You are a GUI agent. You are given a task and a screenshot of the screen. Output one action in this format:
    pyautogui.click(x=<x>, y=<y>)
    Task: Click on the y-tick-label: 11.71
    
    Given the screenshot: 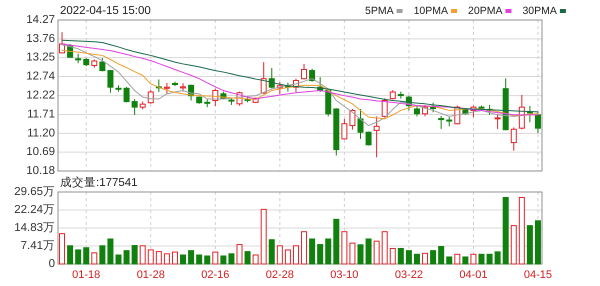 What is the action you would take?
    pyautogui.click(x=41, y=114)
    